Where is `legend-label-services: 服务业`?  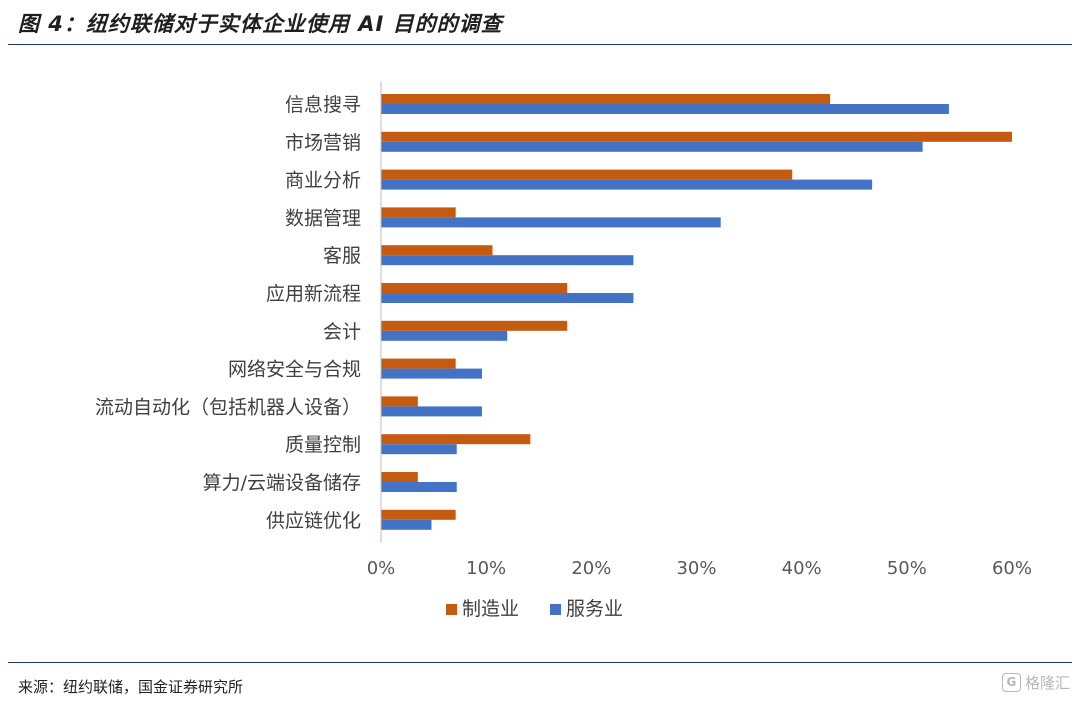 legend-label-services: 服务业 is located at coordinates (594, 609).